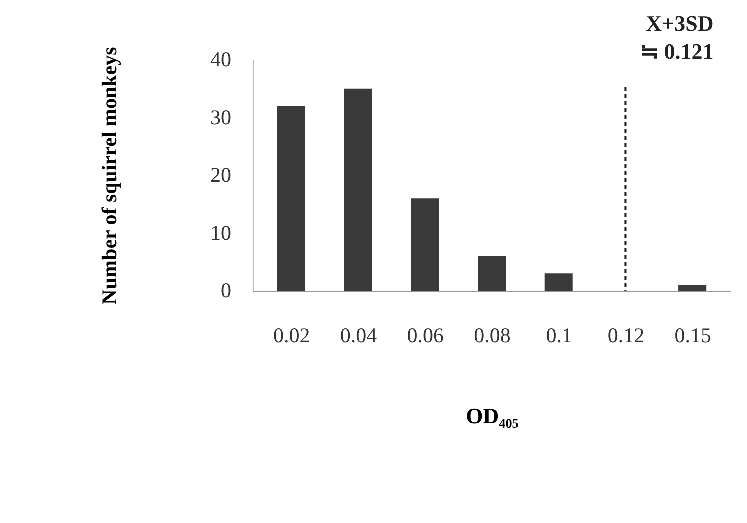  I want to click on x-tick-label: 0.06, so click(425, 336).